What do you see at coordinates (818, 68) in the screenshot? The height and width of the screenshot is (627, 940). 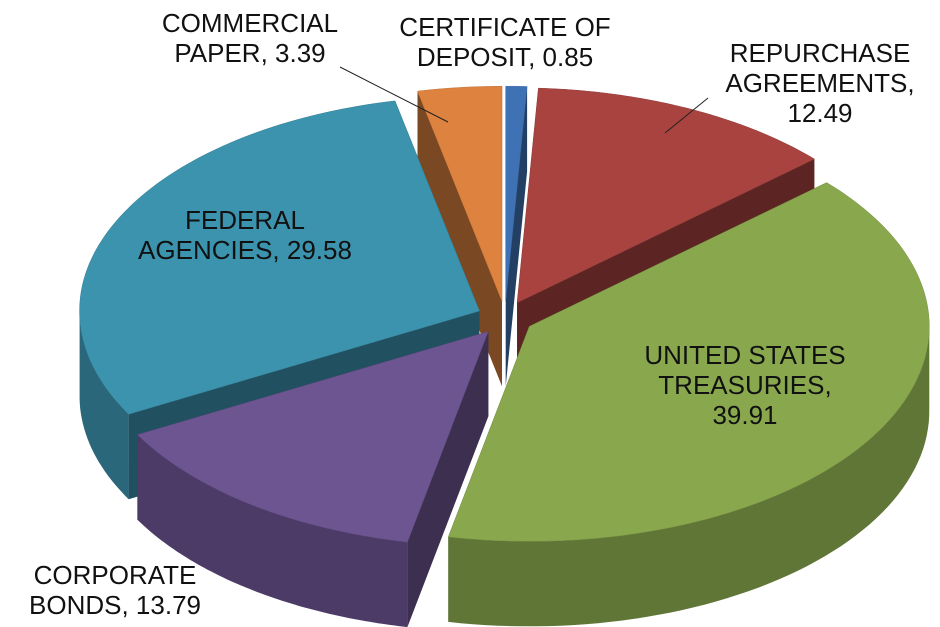 I see `label-name: REPURCHASE AGREEMENTS` at bounding box center [818, 68].